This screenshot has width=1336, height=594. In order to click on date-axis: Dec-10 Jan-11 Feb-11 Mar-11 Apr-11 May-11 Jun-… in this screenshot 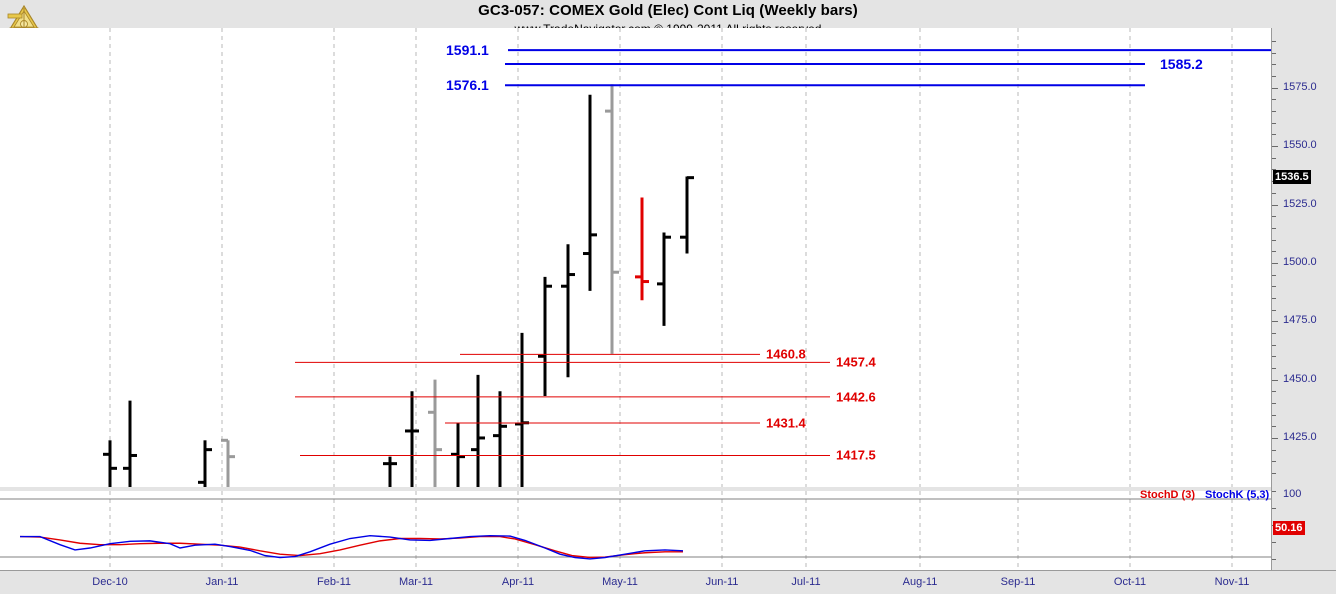, I will do `click(668, 582)`.